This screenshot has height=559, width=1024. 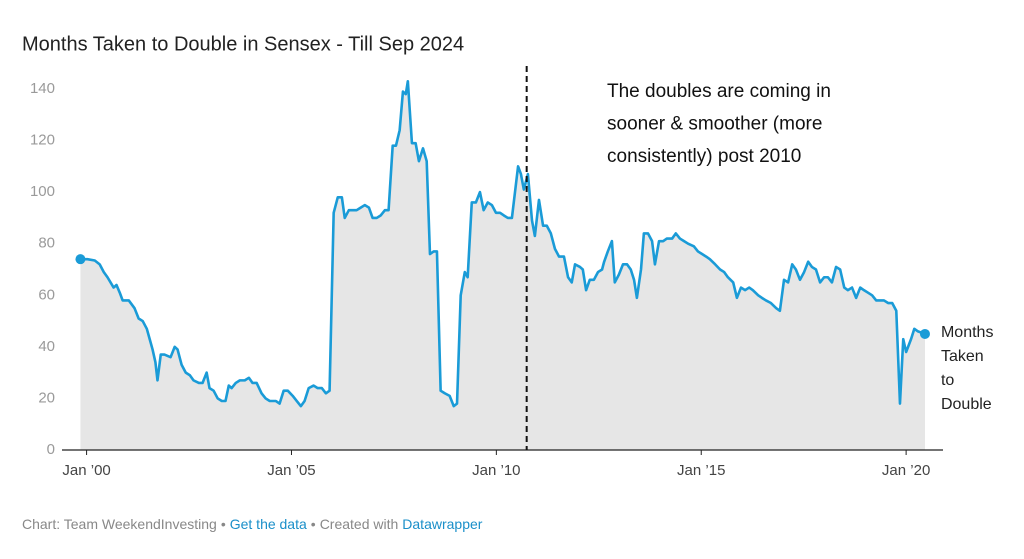 What do you see at coordinates (119, 524) in the screenshot?
I see `footer-source: Chart: Team WeekendInvesting` at bounding box center [119, 524].